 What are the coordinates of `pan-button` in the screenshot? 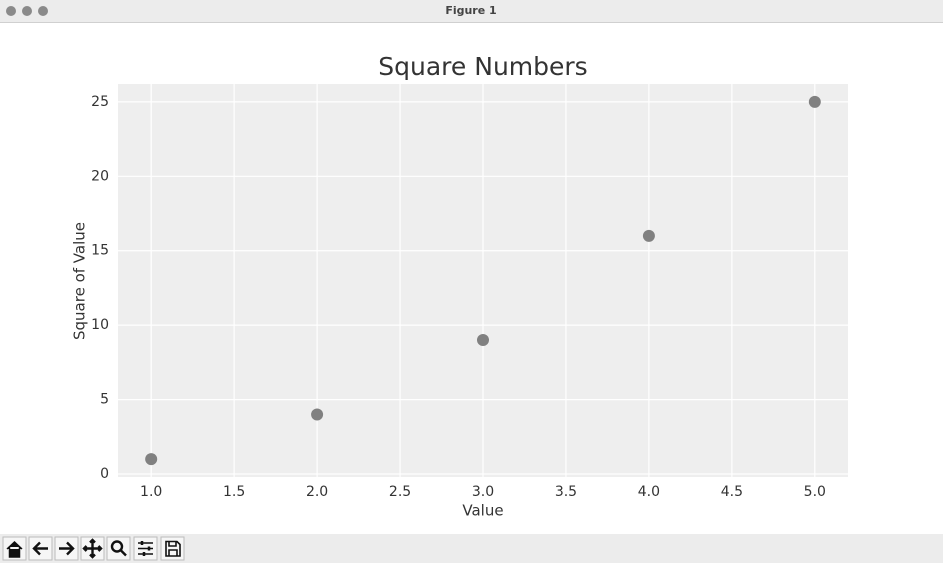 It's located at (92, 548).